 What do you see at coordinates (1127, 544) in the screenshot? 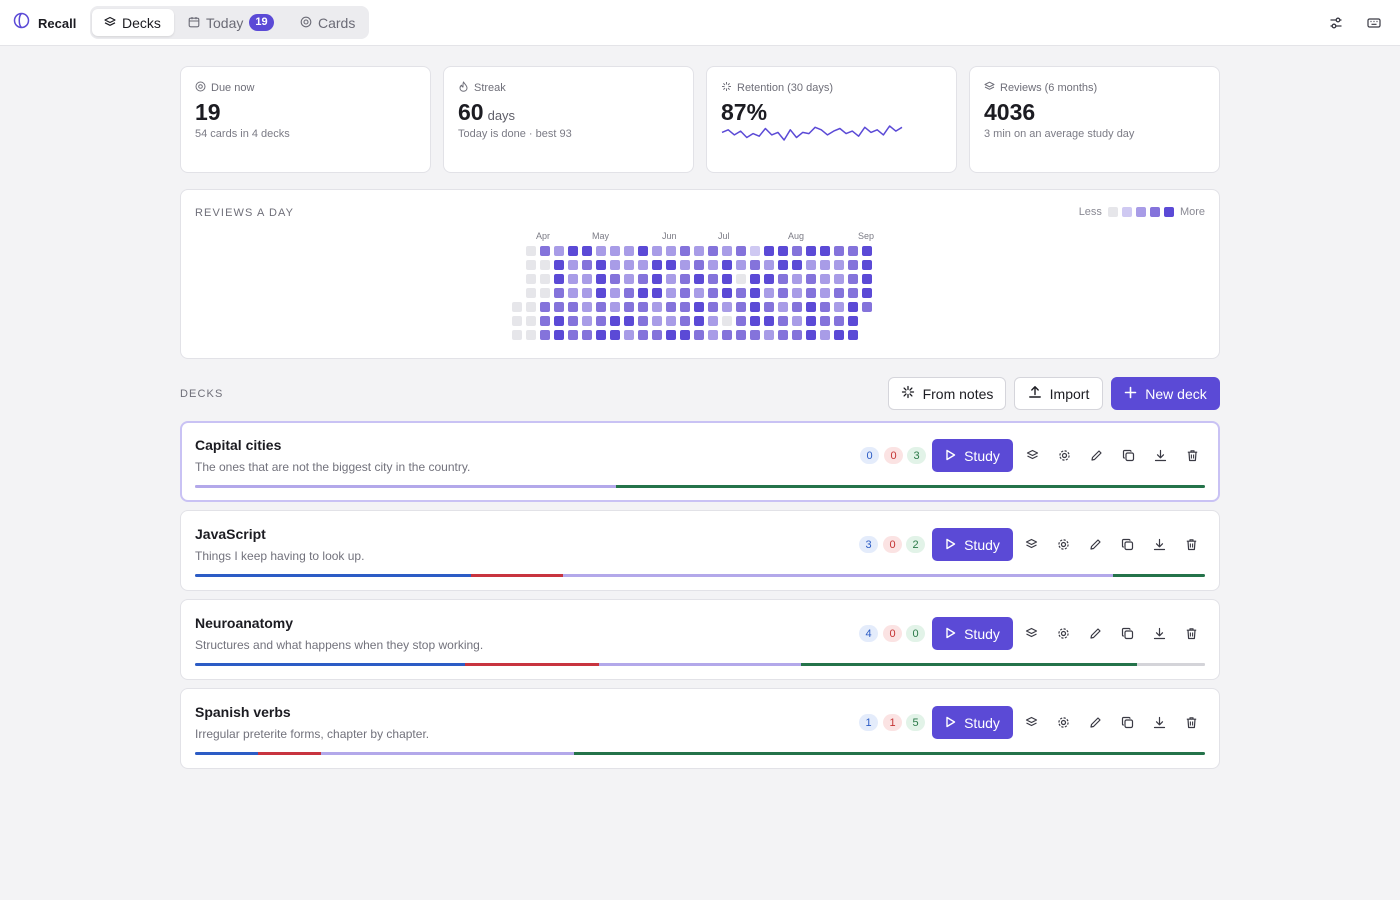
I see `copy-icon` at bounding box center [1127, 544].